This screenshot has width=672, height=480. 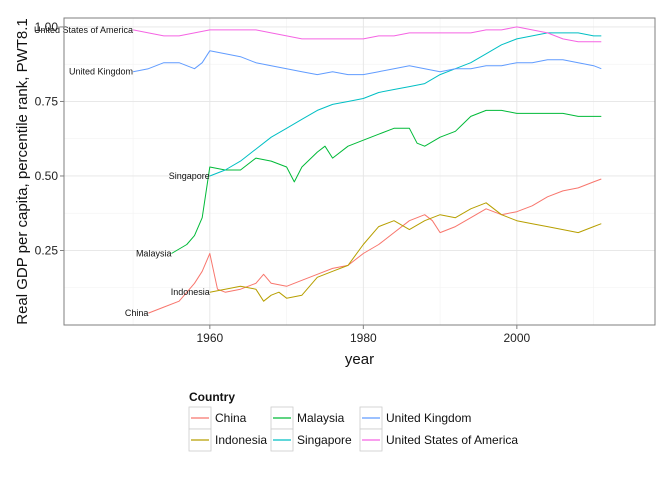 I want to click on x-tick-label: 2000, so click(x=516, y=338).